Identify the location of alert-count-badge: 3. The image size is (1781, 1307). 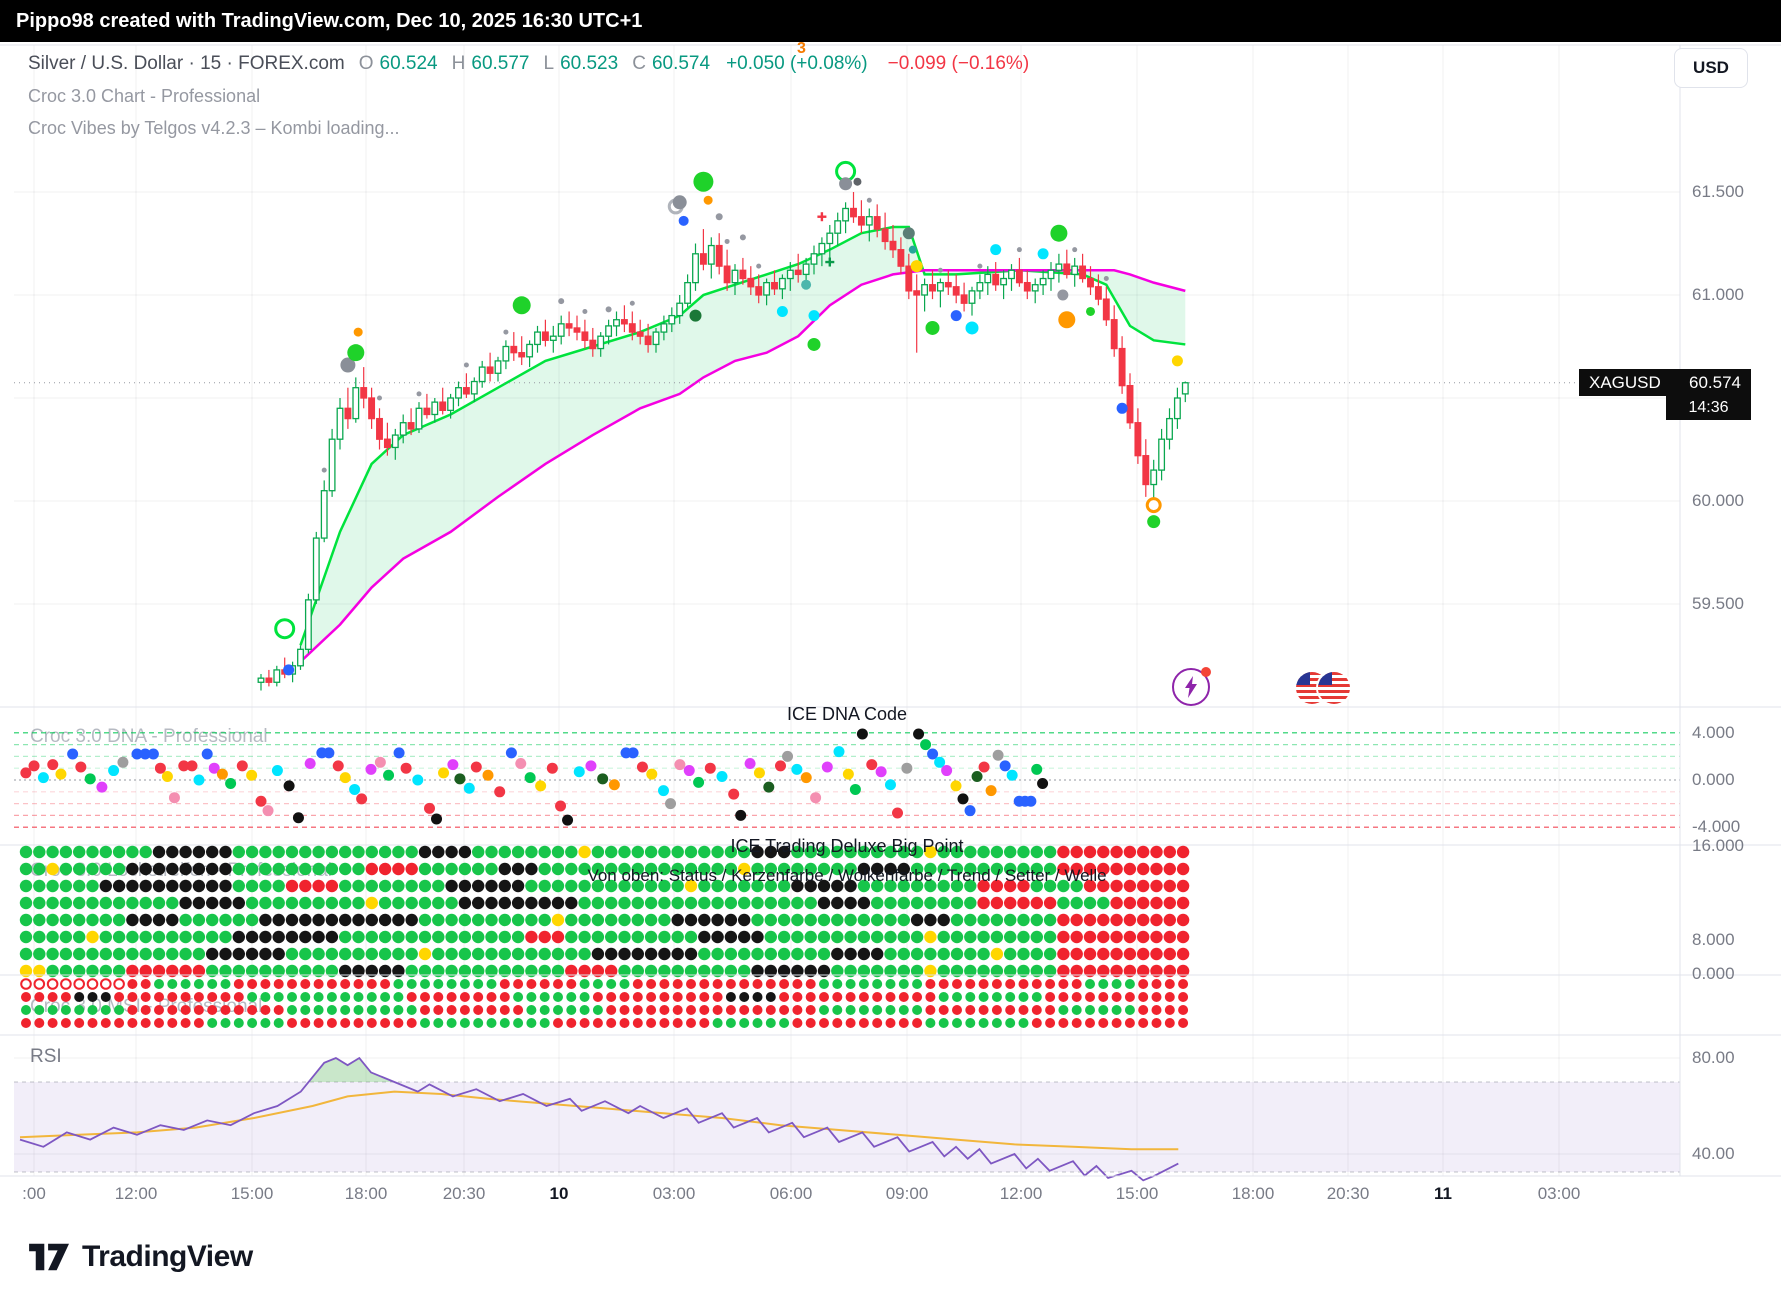
(801, 48).